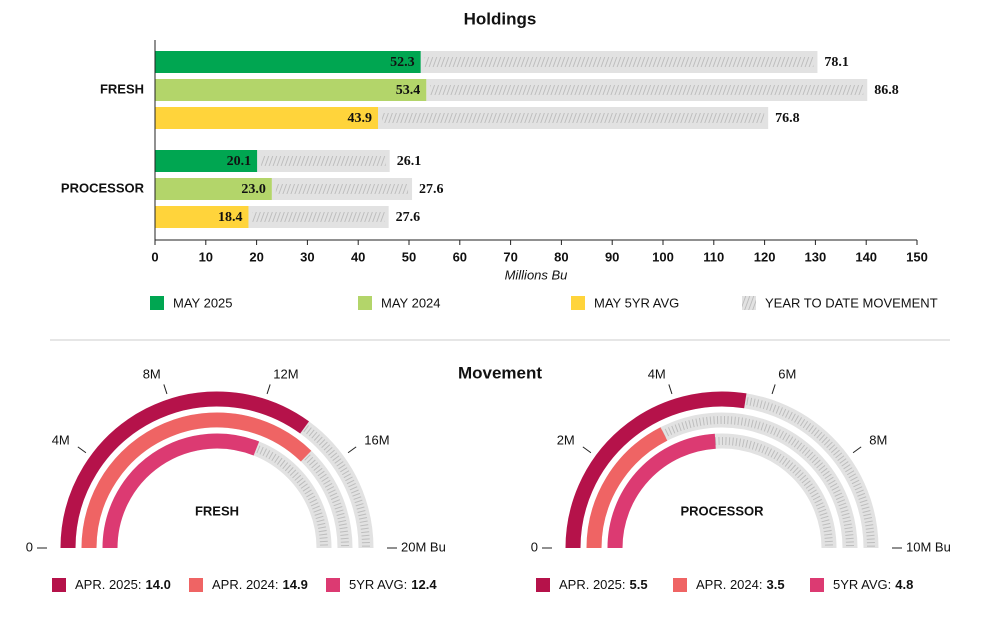 This screenshot has height=643, width=1003. I want to click on legend-value: 14.0, so click(158, 584).